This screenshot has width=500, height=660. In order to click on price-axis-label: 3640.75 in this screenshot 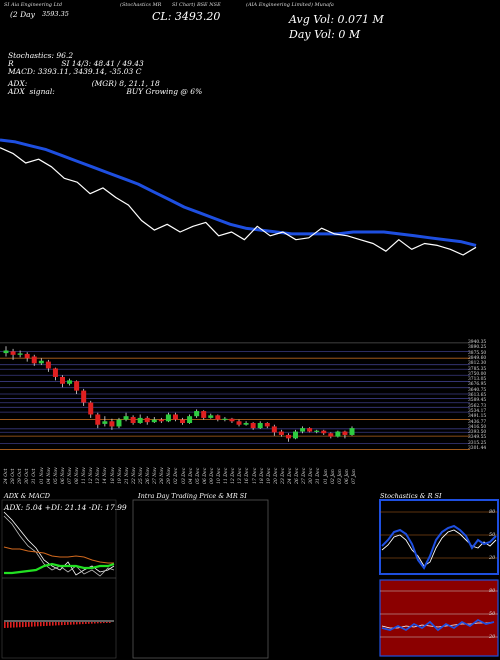, I will do `click(477, 390)`.